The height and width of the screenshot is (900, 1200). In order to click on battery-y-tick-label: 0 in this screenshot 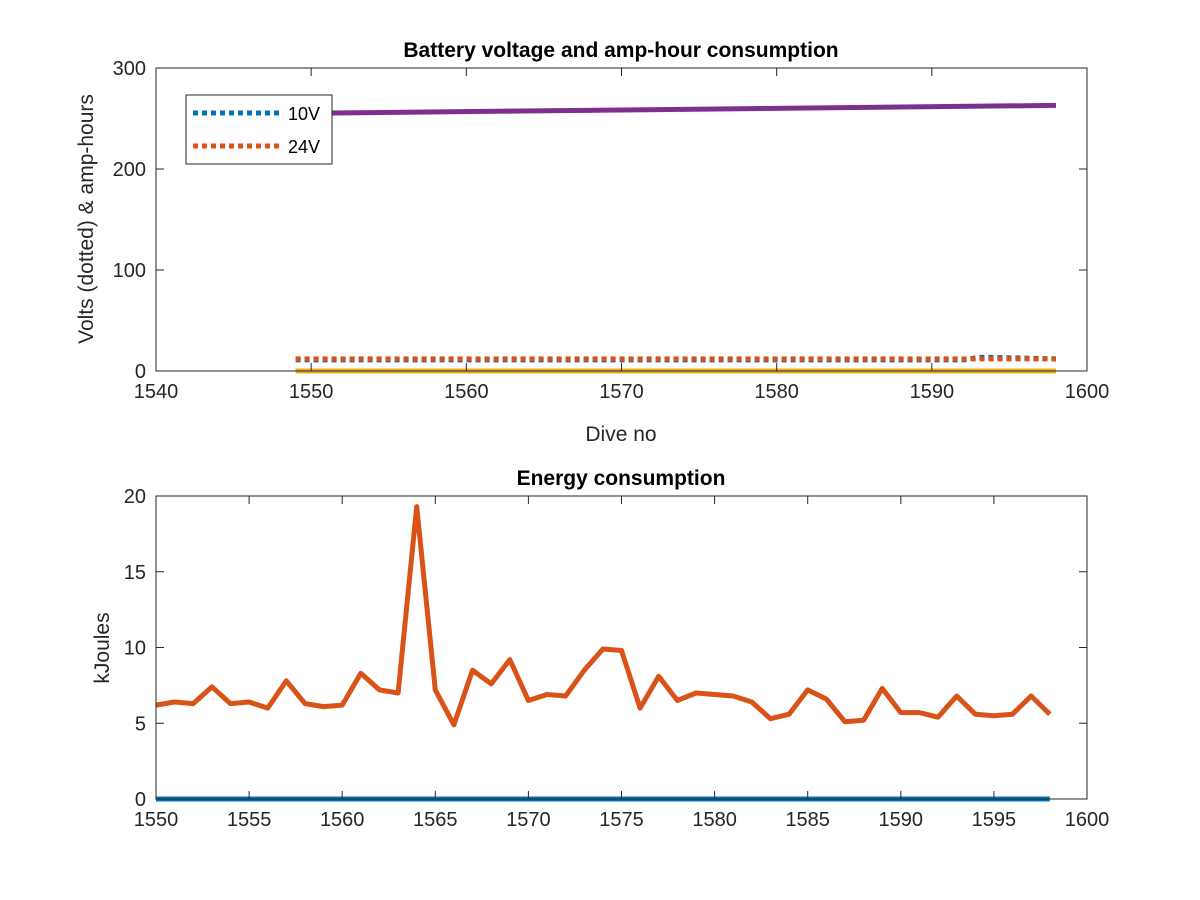, I will do `click(140, 372)`.